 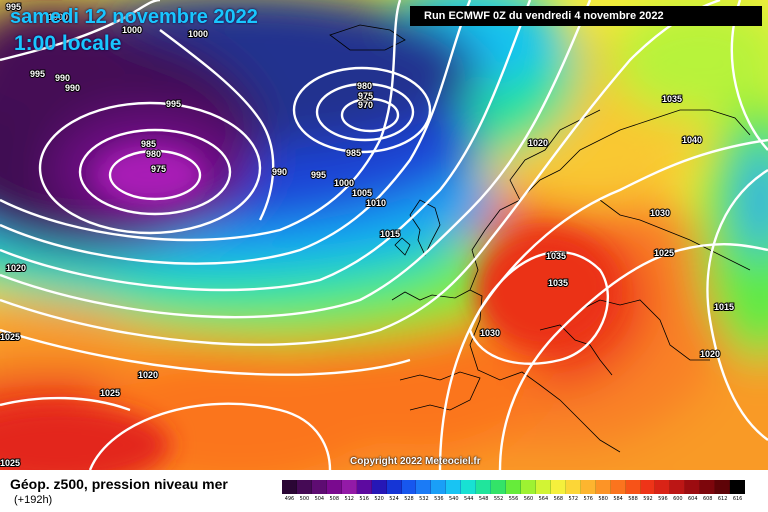 I want to click on isobar-label: 985, so click(x=353, y=153).